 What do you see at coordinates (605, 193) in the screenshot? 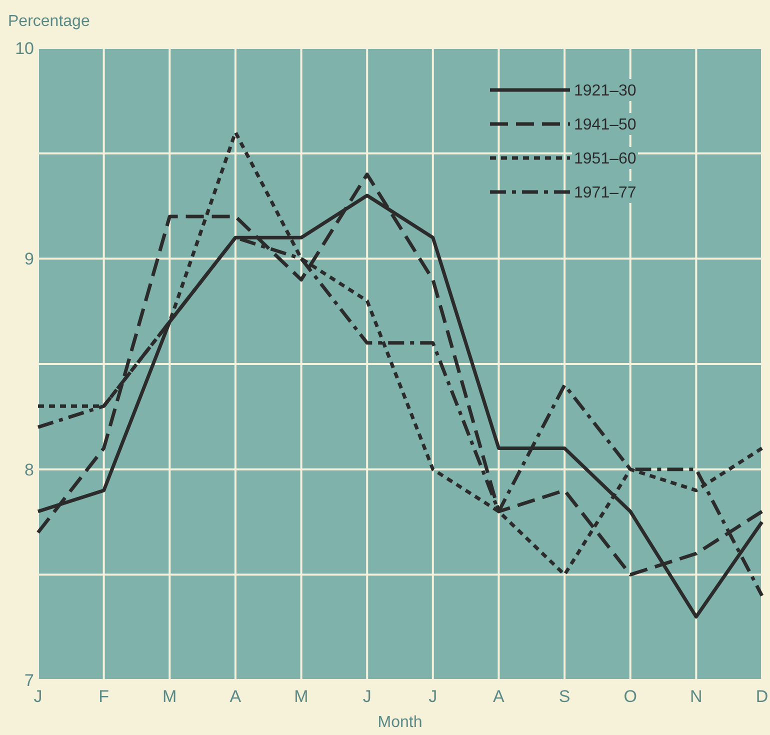
I see `legend-label: 1971–77` at bounding box center [605, 193].